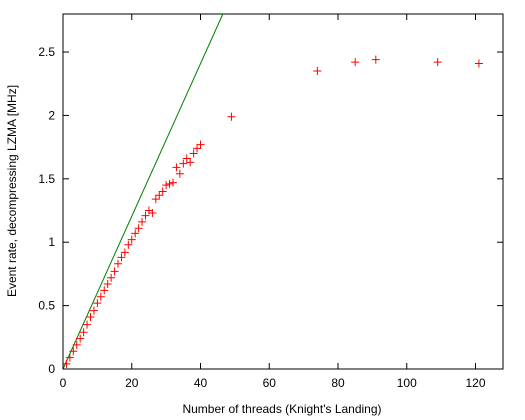  I want to click on x-axis-label: Number of threads (Knight's Landing), so click(281, 409).